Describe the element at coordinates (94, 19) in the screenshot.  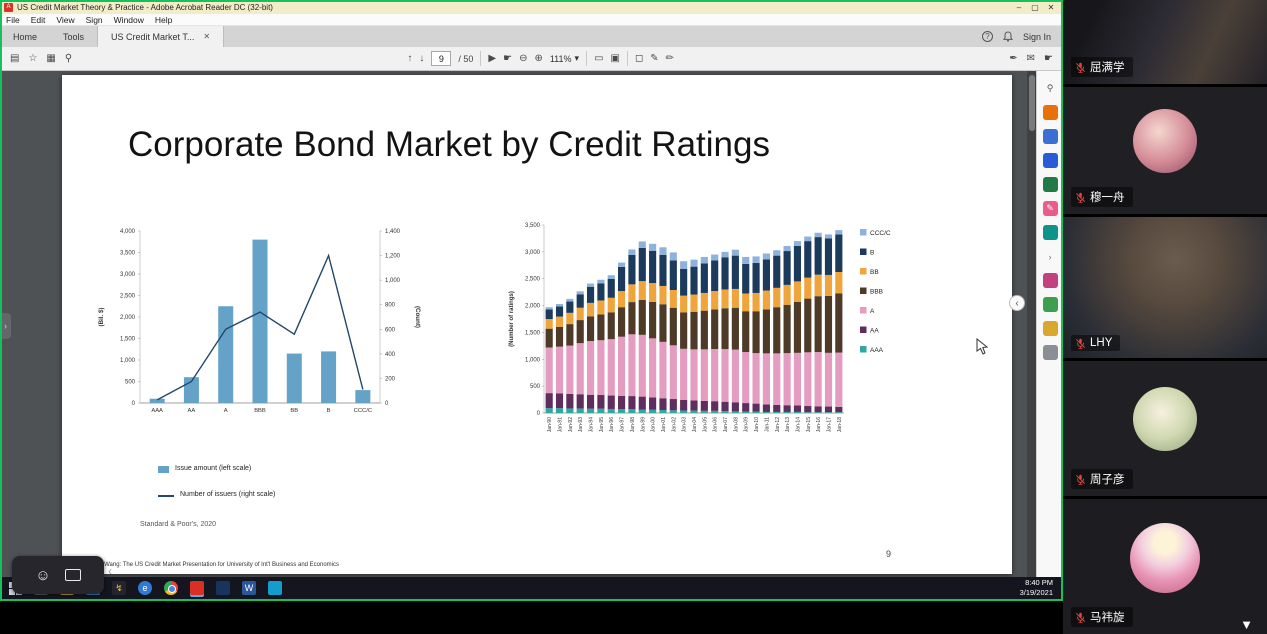
I see `menu-sign: Sign` at that location.